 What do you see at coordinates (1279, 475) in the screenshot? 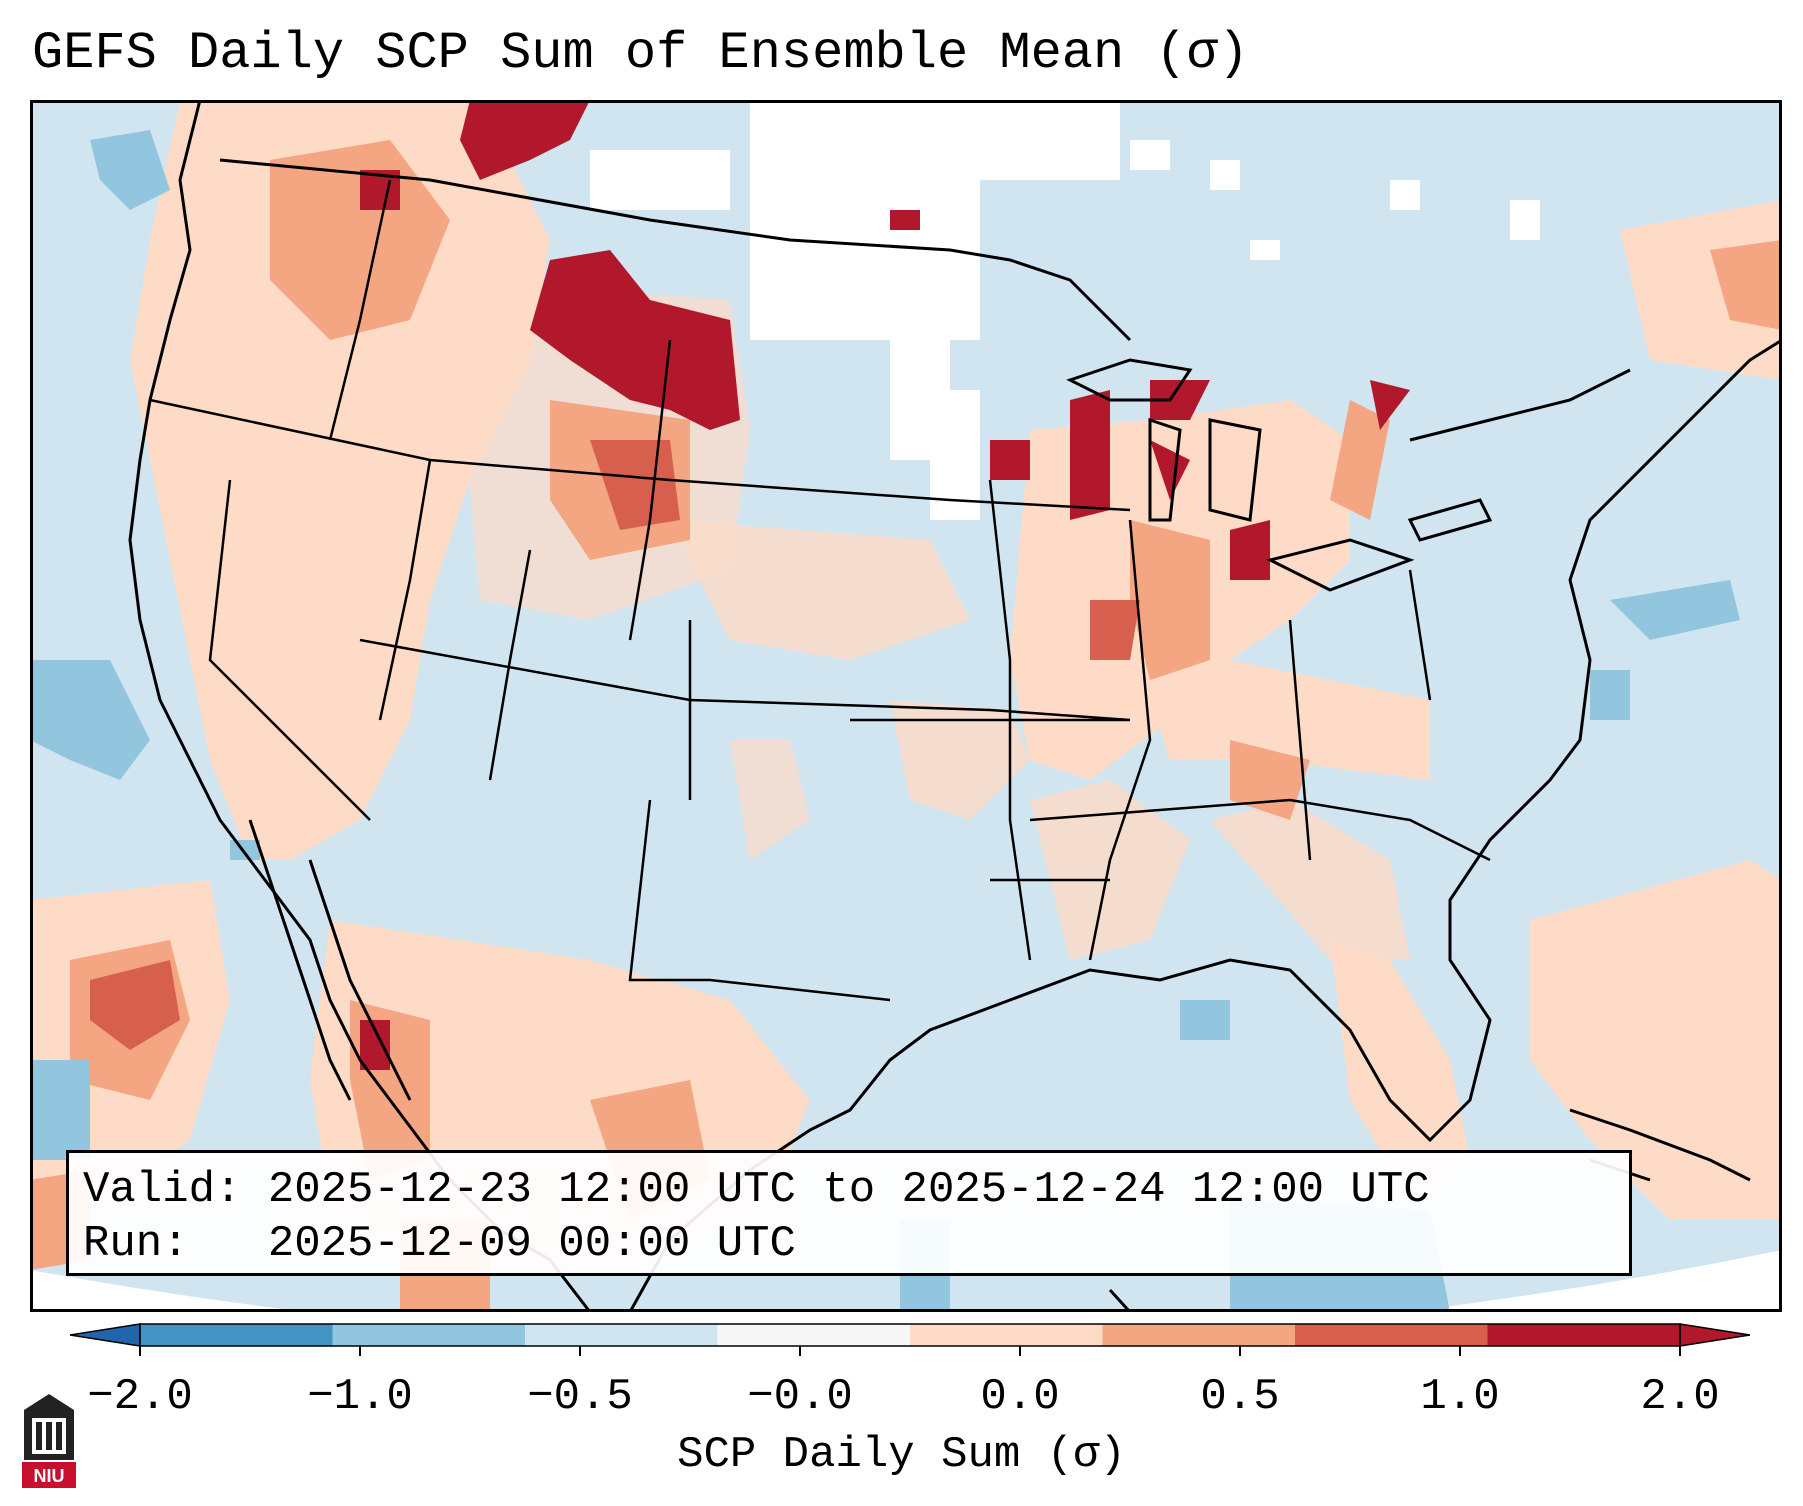
I see `great-lakes` at bounding box center [1279, 475].